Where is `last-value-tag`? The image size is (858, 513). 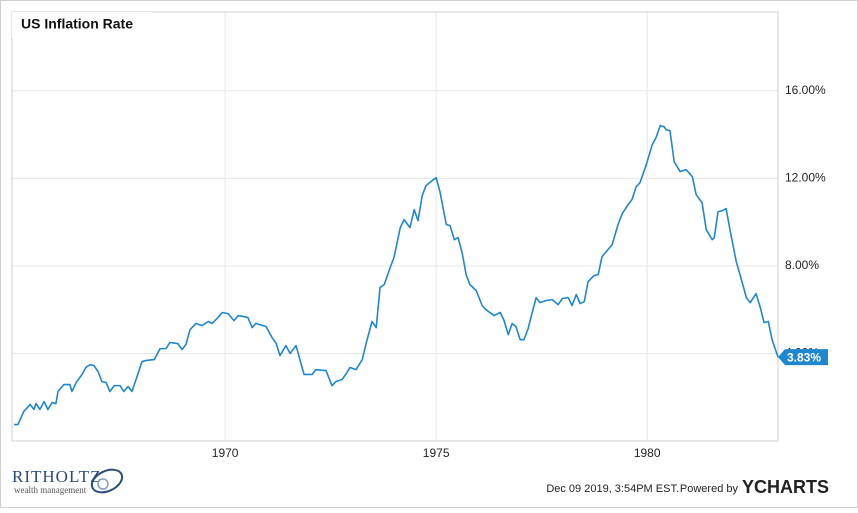
last-value-tag is located at coordinates (803, 357).